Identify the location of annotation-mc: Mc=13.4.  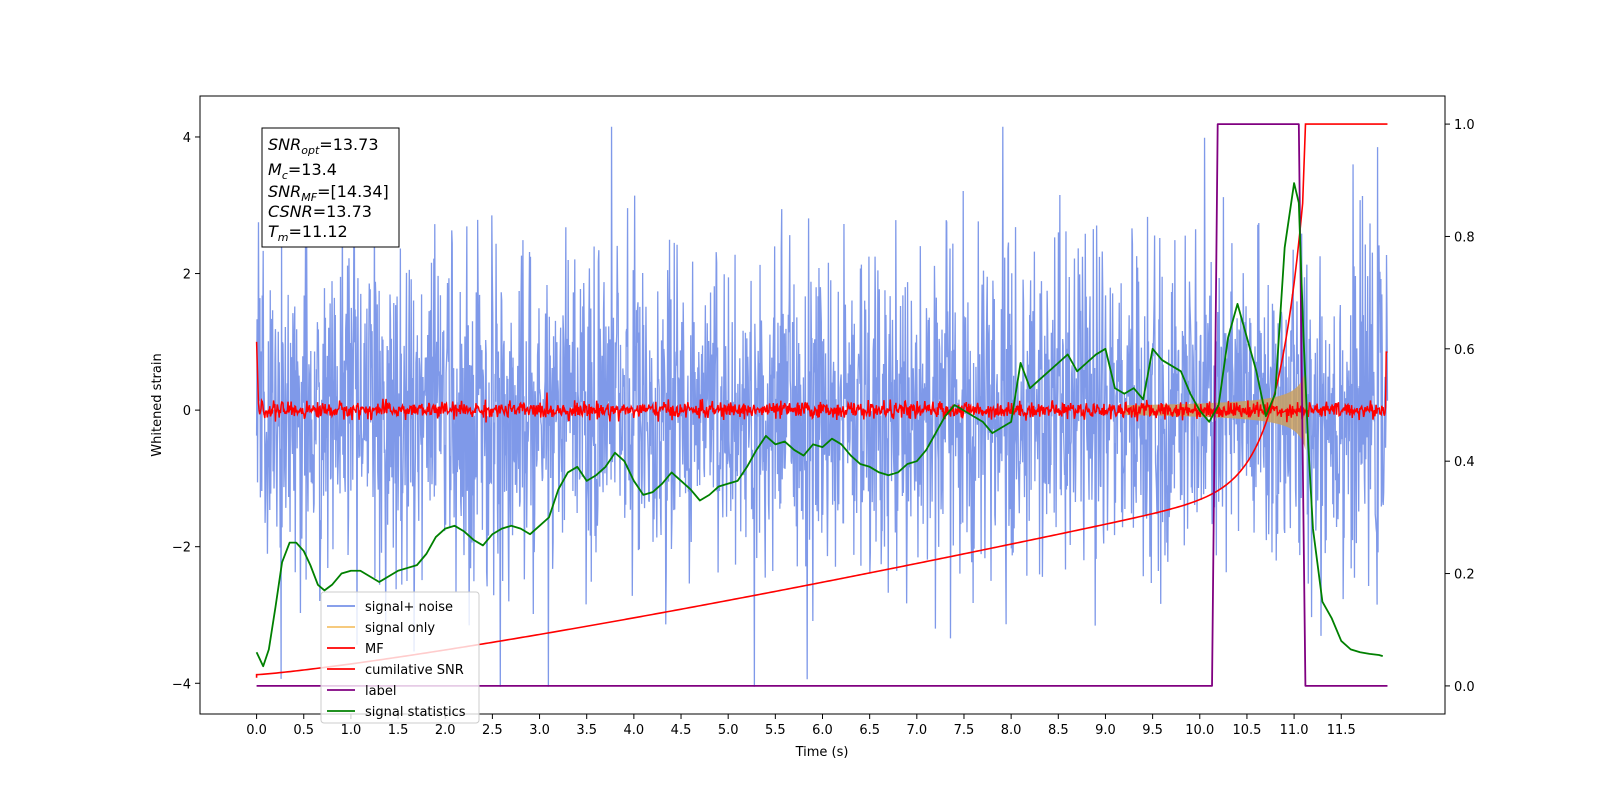
(302, 171).